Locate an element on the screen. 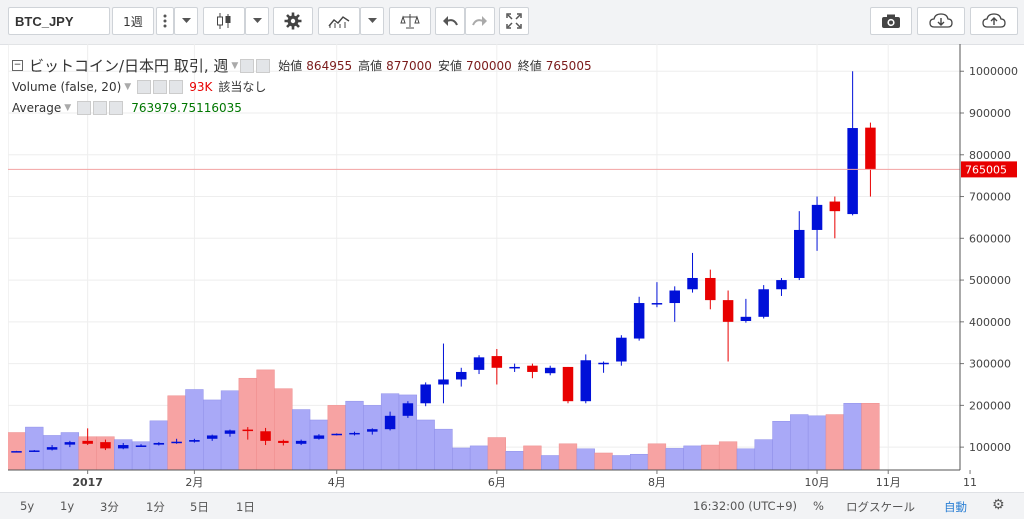 This screenshot has height=519, width=1024. average-eye-icon is located at coordinates (84, 108).